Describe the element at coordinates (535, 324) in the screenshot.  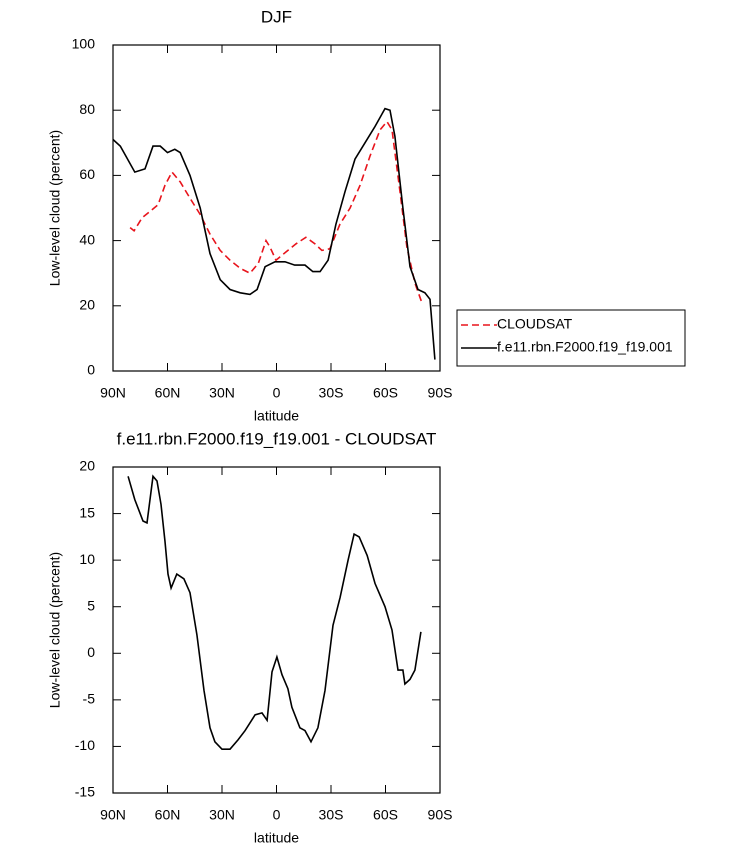
I see `legend-label: CLOUDSAT` at that location.